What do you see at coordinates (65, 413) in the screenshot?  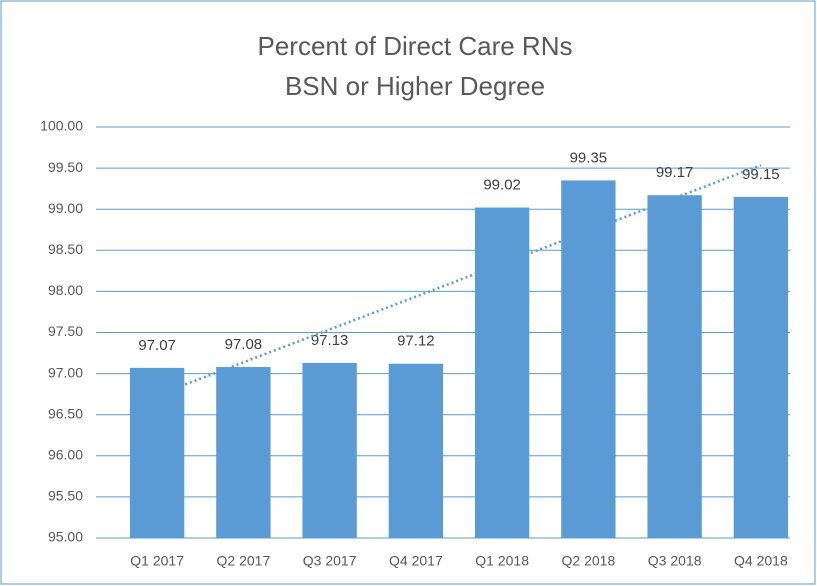 I see `y-tick-label: 96.50` at bounding box center [65, 413].